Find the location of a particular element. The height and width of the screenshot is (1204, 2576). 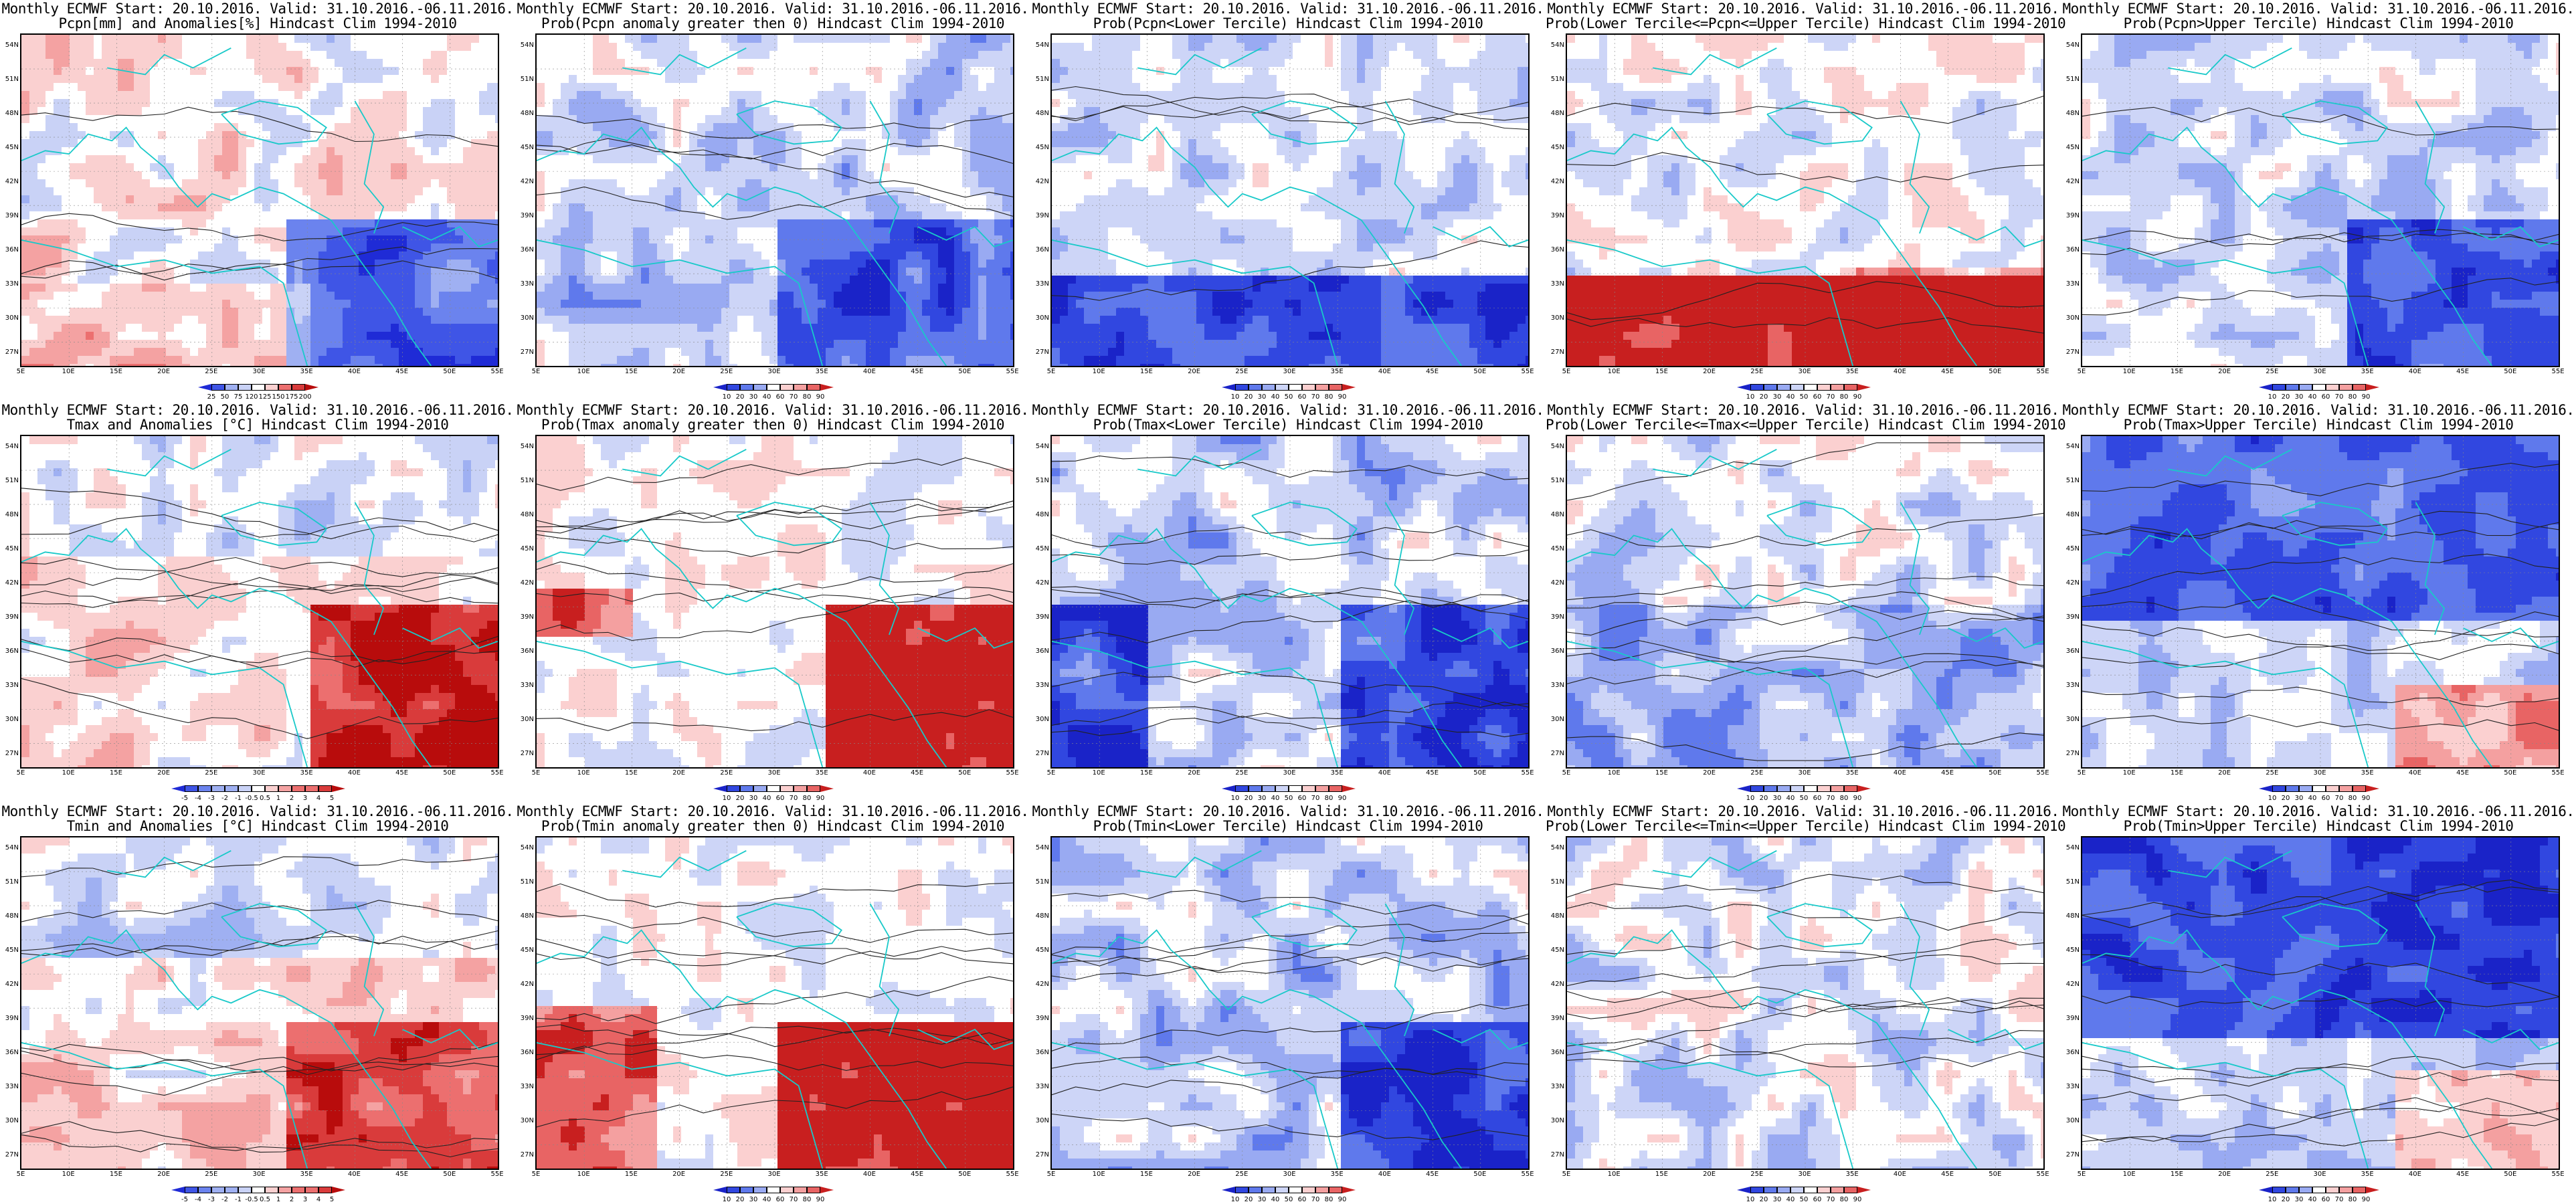

colorbar-label: 30 is located at coordinates (2299, 798).